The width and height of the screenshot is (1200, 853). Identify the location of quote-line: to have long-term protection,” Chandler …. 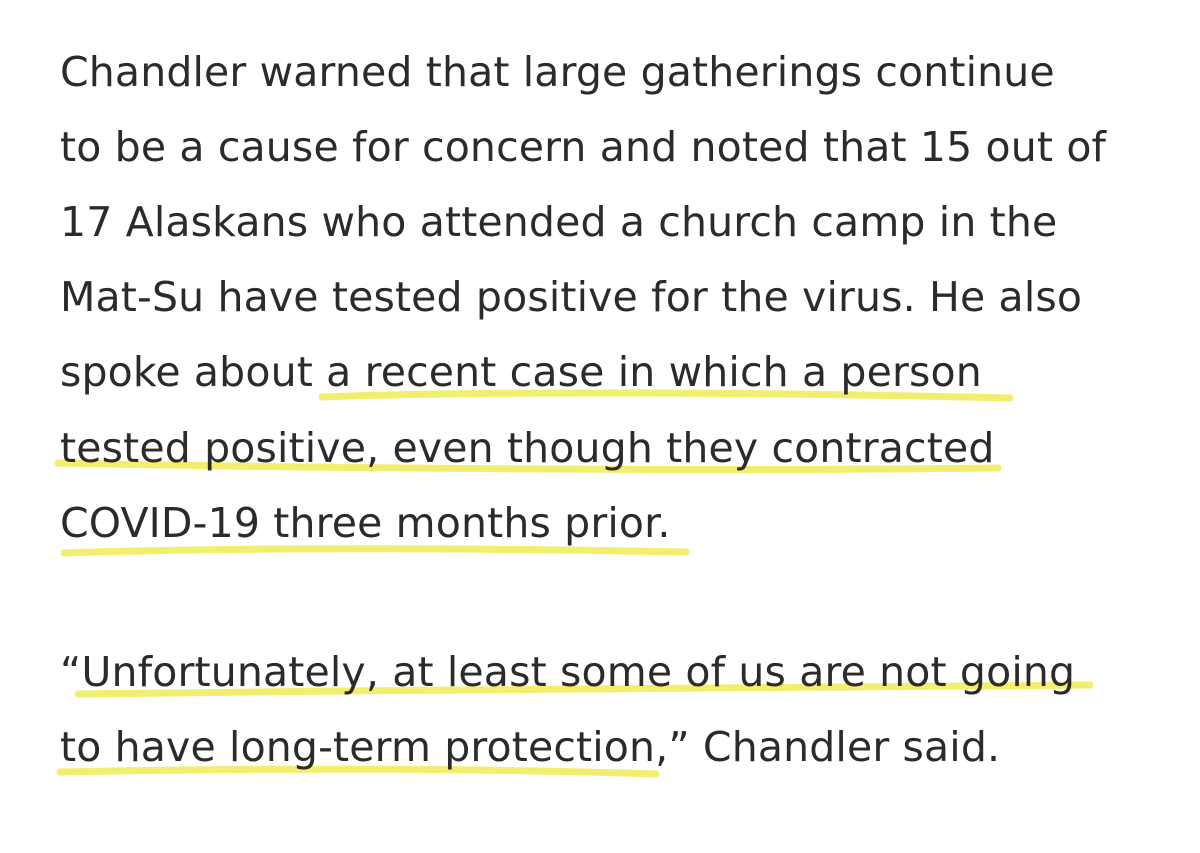
(530, 747).